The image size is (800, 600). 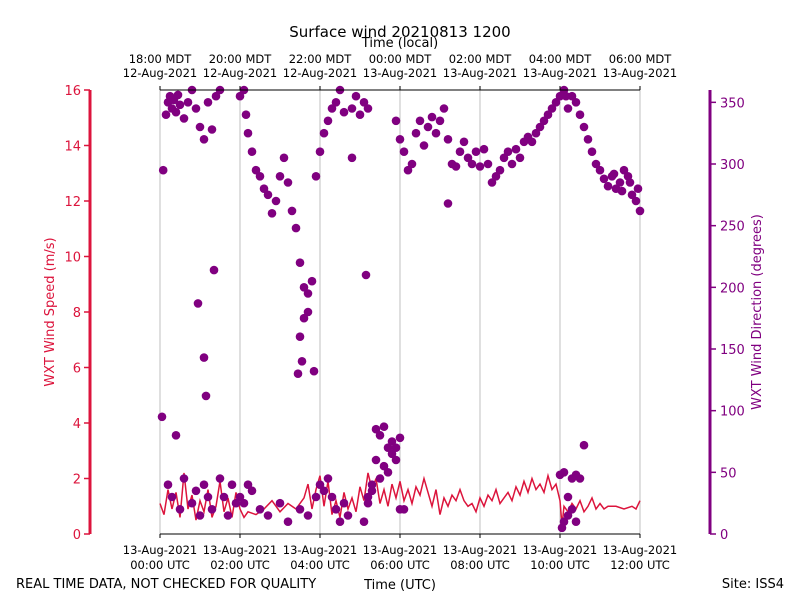 I want to click on left-tick-label: 16, so click(x=72, y=91).